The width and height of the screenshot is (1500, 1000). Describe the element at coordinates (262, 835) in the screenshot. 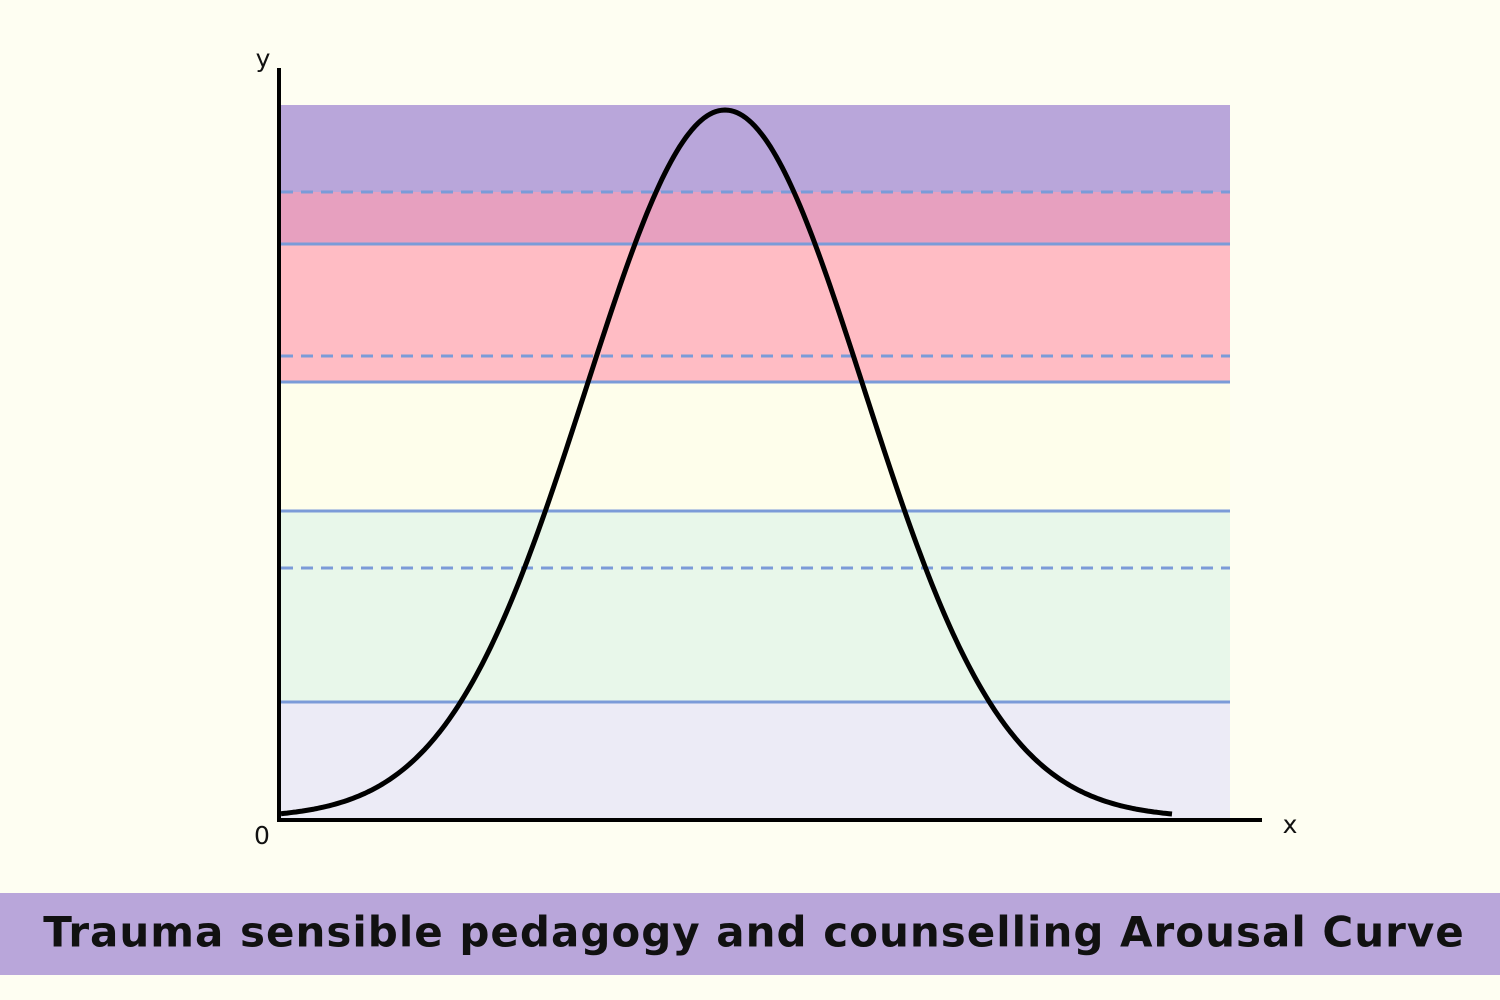

I see `origin-label: 0` at that location.